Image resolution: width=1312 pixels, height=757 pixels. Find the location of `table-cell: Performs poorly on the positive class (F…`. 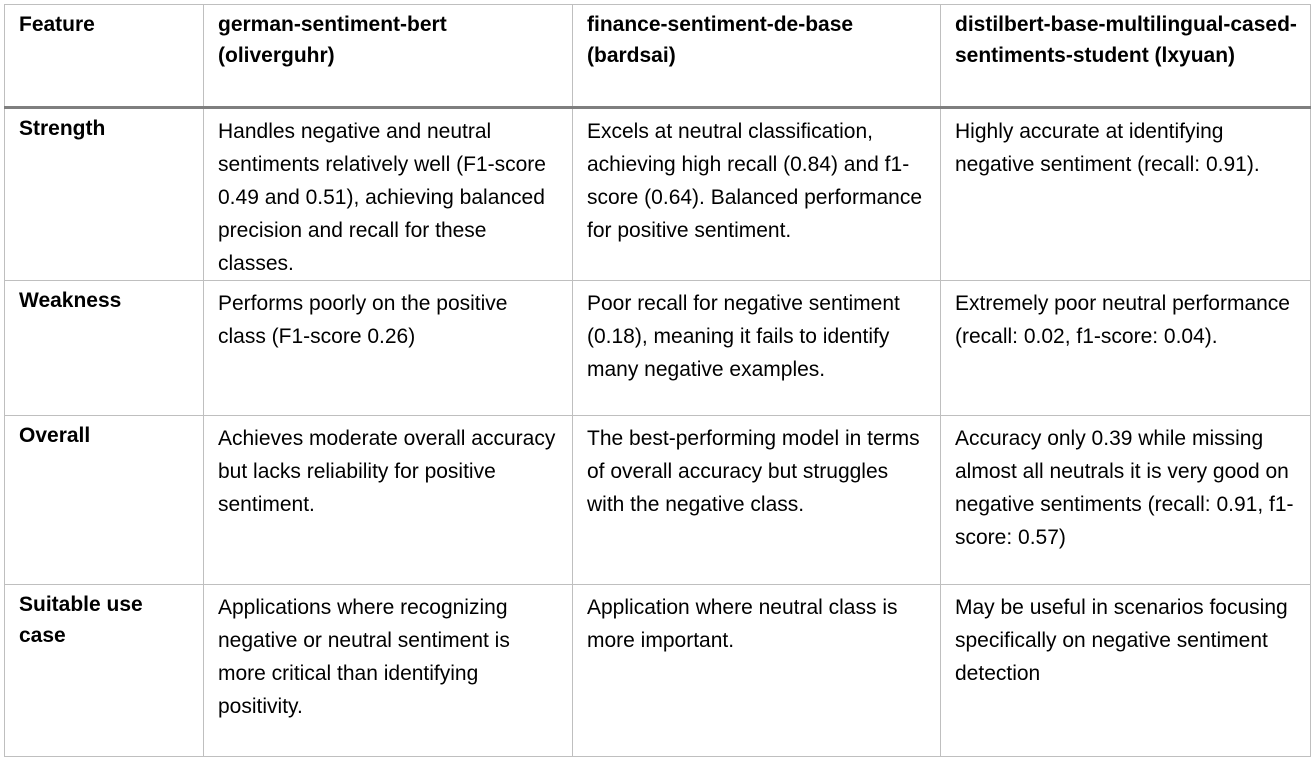

table-cell: Performs poorly on the positive class (F… is located at coordinates (388, 348).